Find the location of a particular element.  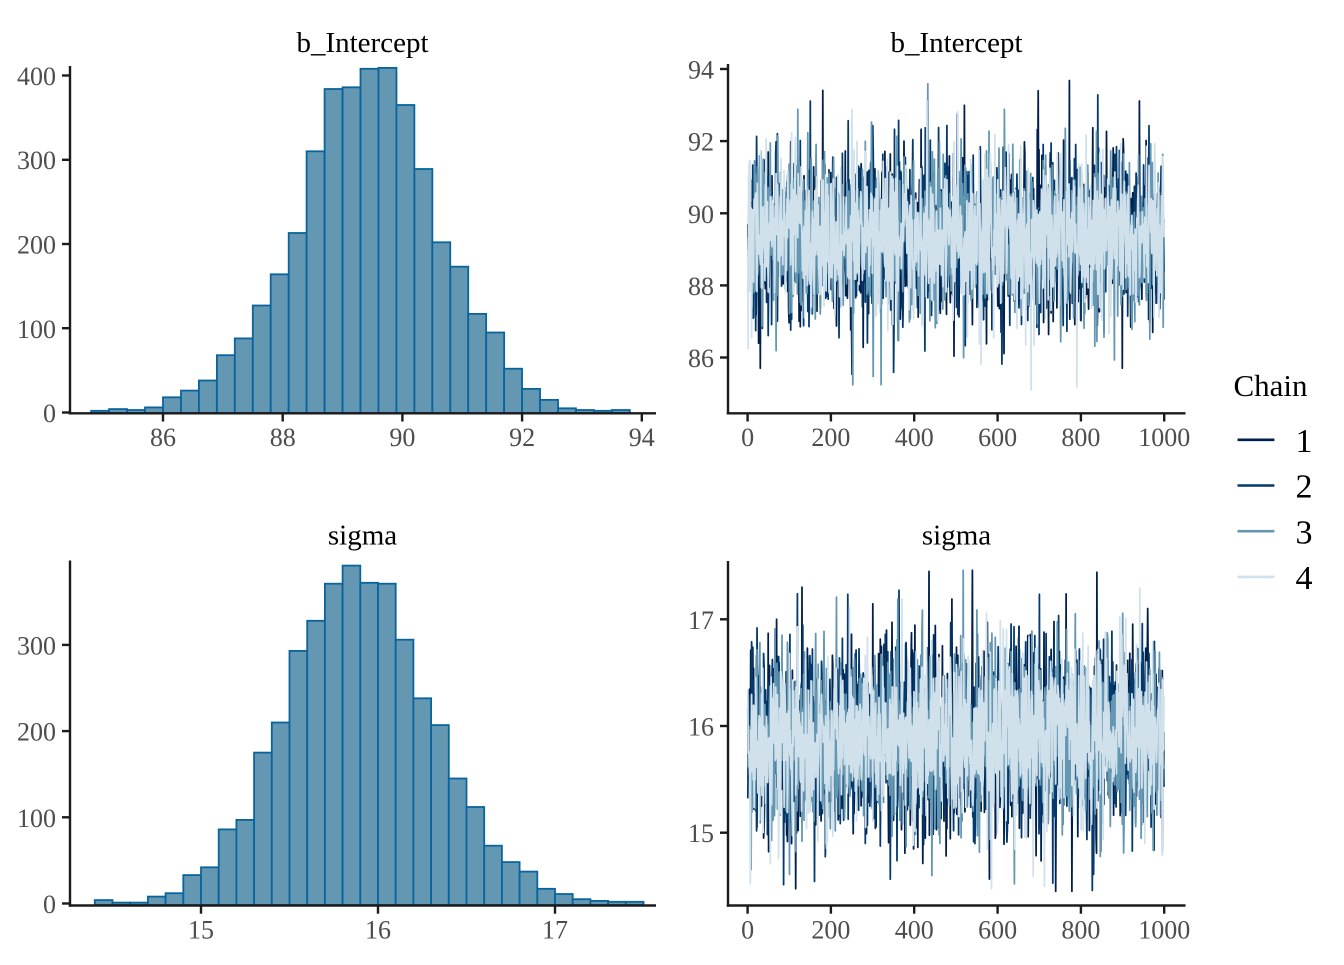

svg-text: 3 is located at coordinates (1304, 532).